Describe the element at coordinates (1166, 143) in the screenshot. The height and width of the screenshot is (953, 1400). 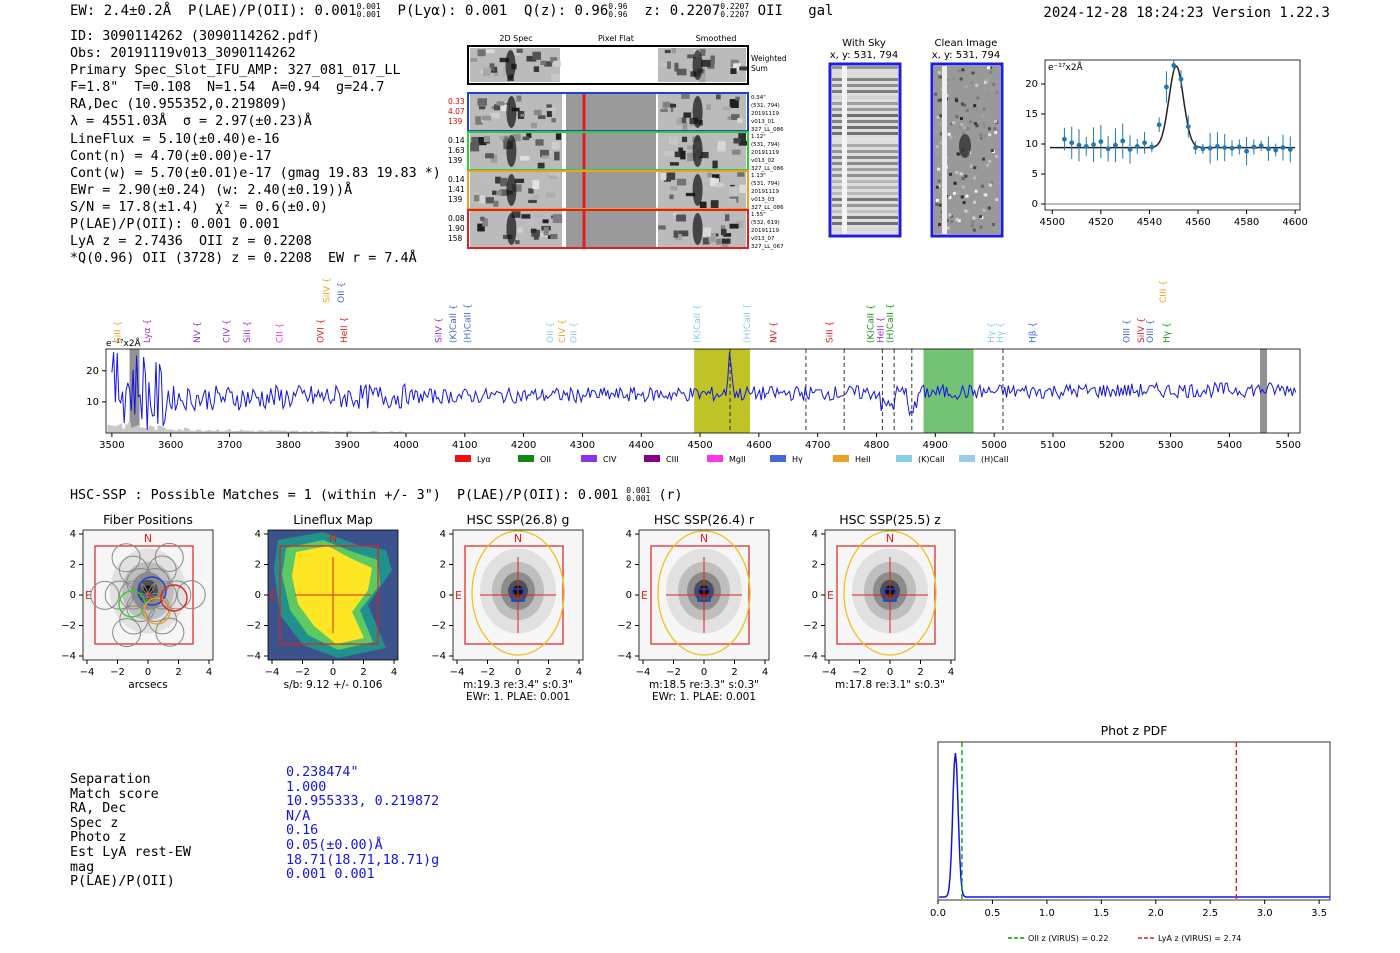
I see `line-fit-plot: 4500 4520 4540 4560 4580 4600 0 5 10 15 20 e⁻¹⁷x2Å` at that location.